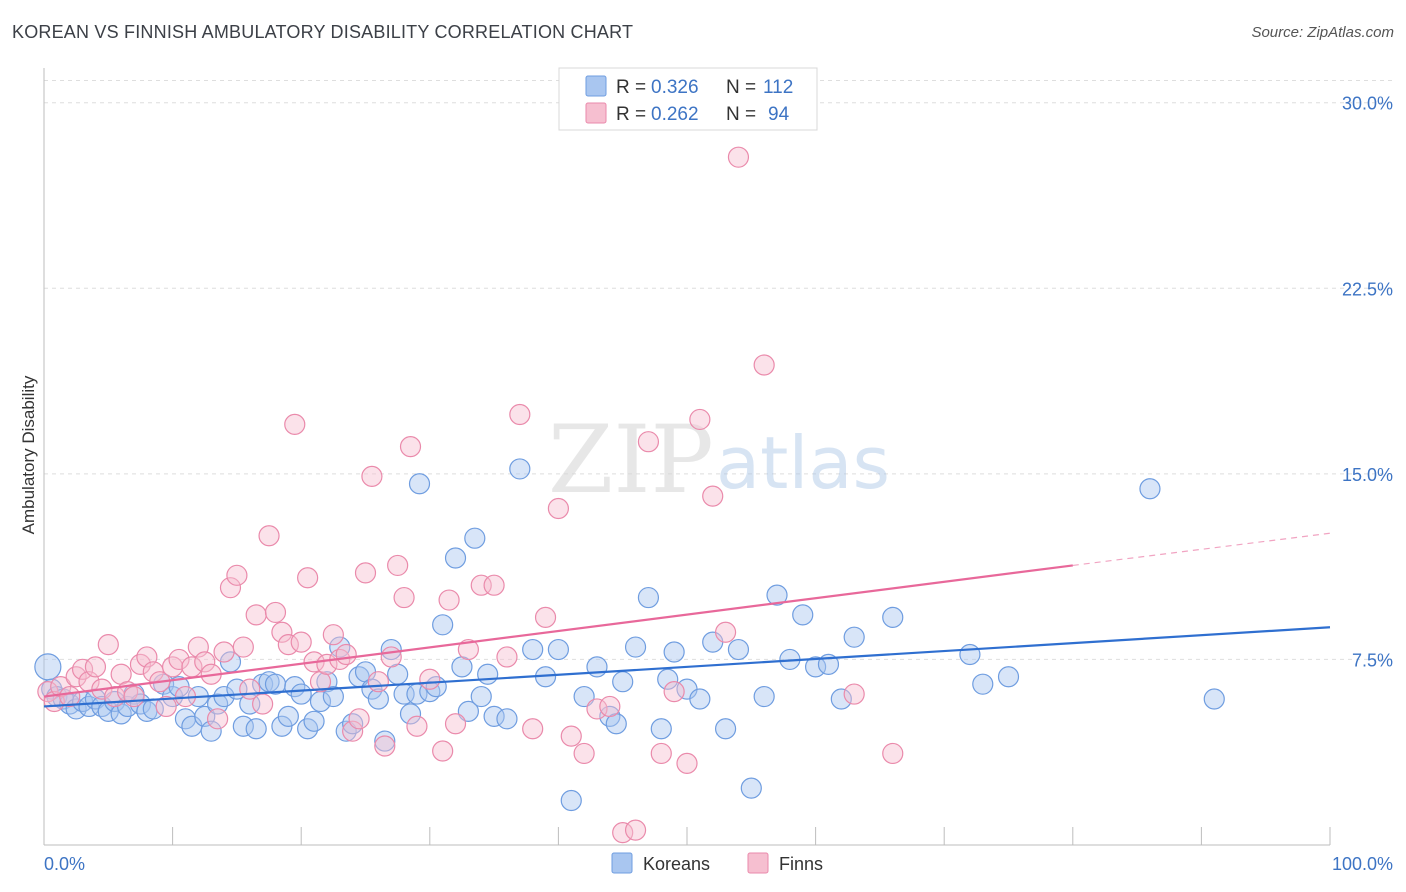 This screenshot has height=892, width=1406. I want to click on bottom-legend-swatch-finn, so click(758, 863).